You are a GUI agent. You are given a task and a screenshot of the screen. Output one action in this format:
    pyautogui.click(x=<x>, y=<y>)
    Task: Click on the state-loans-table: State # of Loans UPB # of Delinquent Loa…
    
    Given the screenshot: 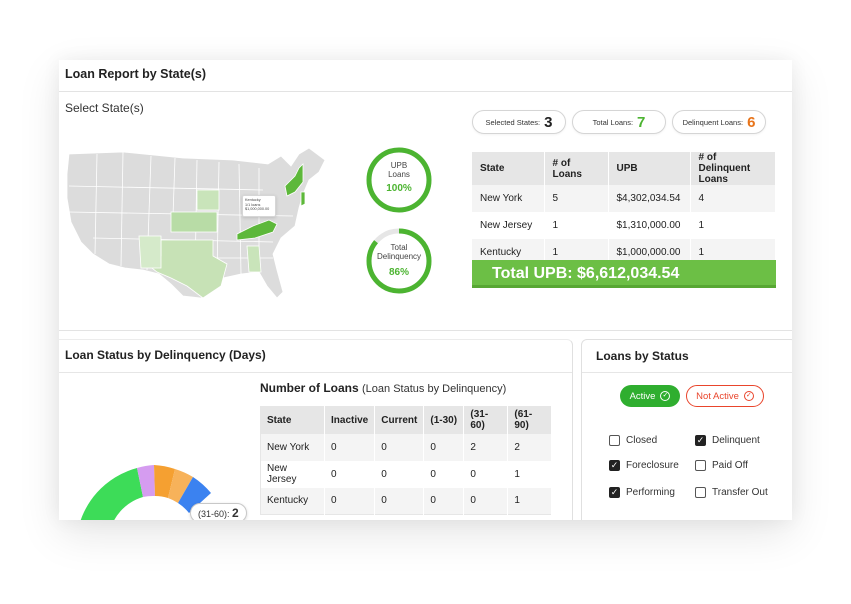 What is the action you would take?
    pyautogui.click(x=624, y=209)
    